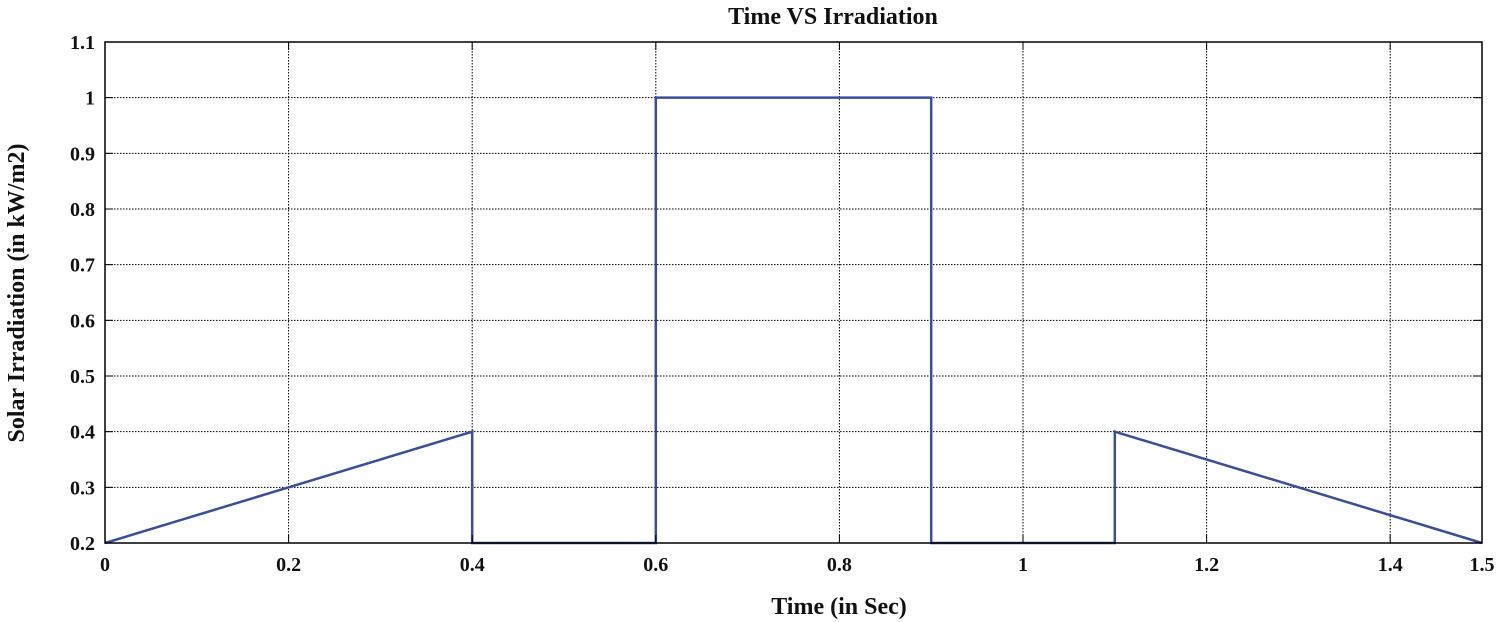  I want to click on x-tick-label: 0.2, so click(288, 565).